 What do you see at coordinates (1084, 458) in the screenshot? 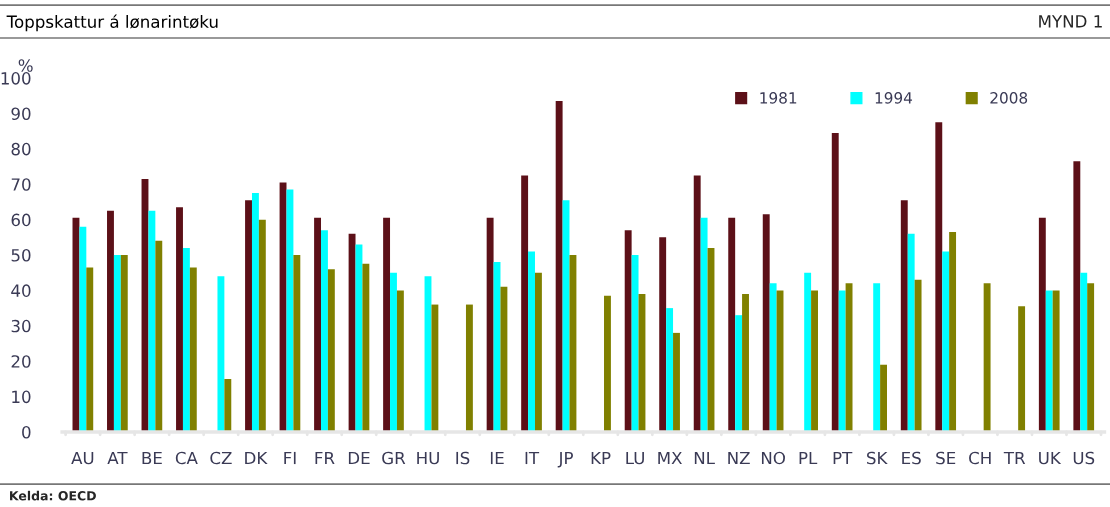
I see `x-tick-label: US` at bounding box center [1084, 458].